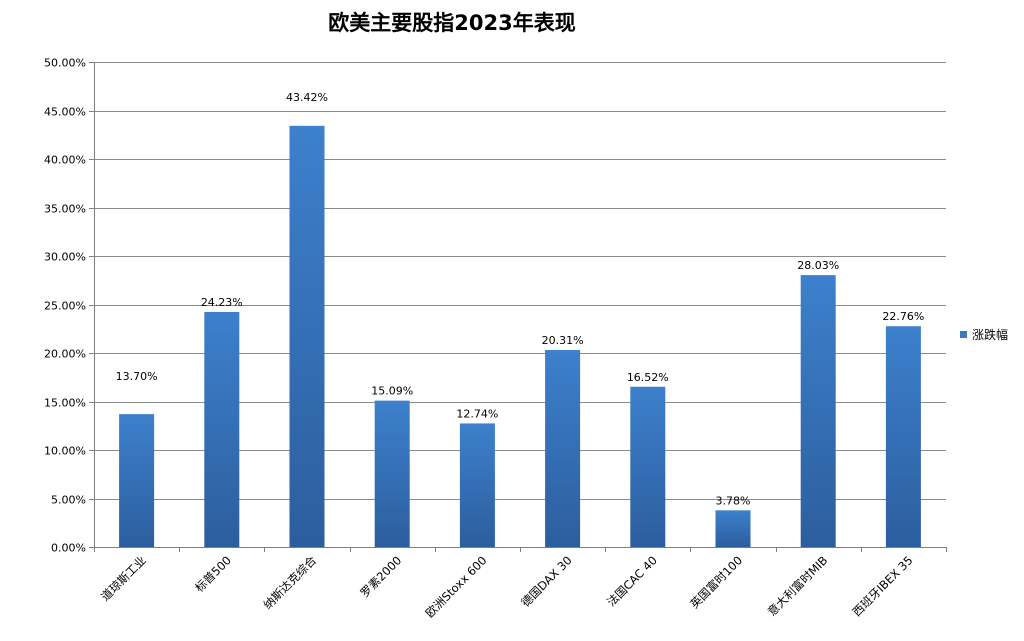  What do you see at coordinates (563, 340) in the screenshot?
I see `data-label: 20.31%` at bounding box center [563, 340].